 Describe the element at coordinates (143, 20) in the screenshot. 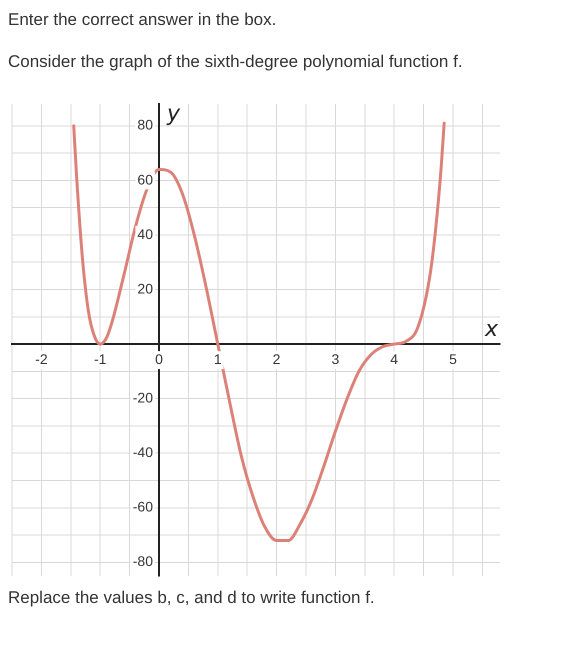

I see `text: Enter the correct answer in the box.` at that location.